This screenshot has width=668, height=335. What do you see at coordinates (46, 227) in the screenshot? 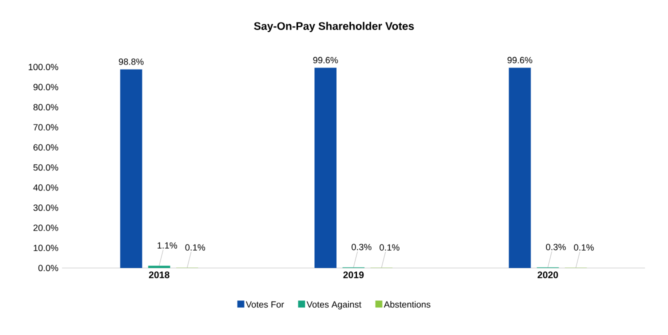
I see `y-tick-label: 20.0%` at bounding box center [46, 227].